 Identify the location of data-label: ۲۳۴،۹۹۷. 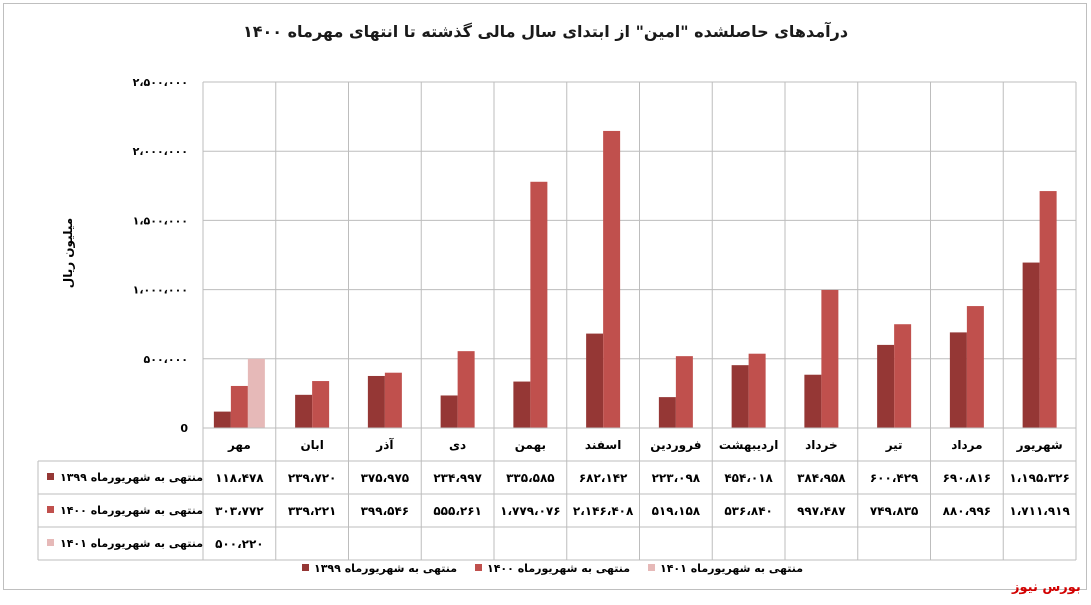
(457, 478).